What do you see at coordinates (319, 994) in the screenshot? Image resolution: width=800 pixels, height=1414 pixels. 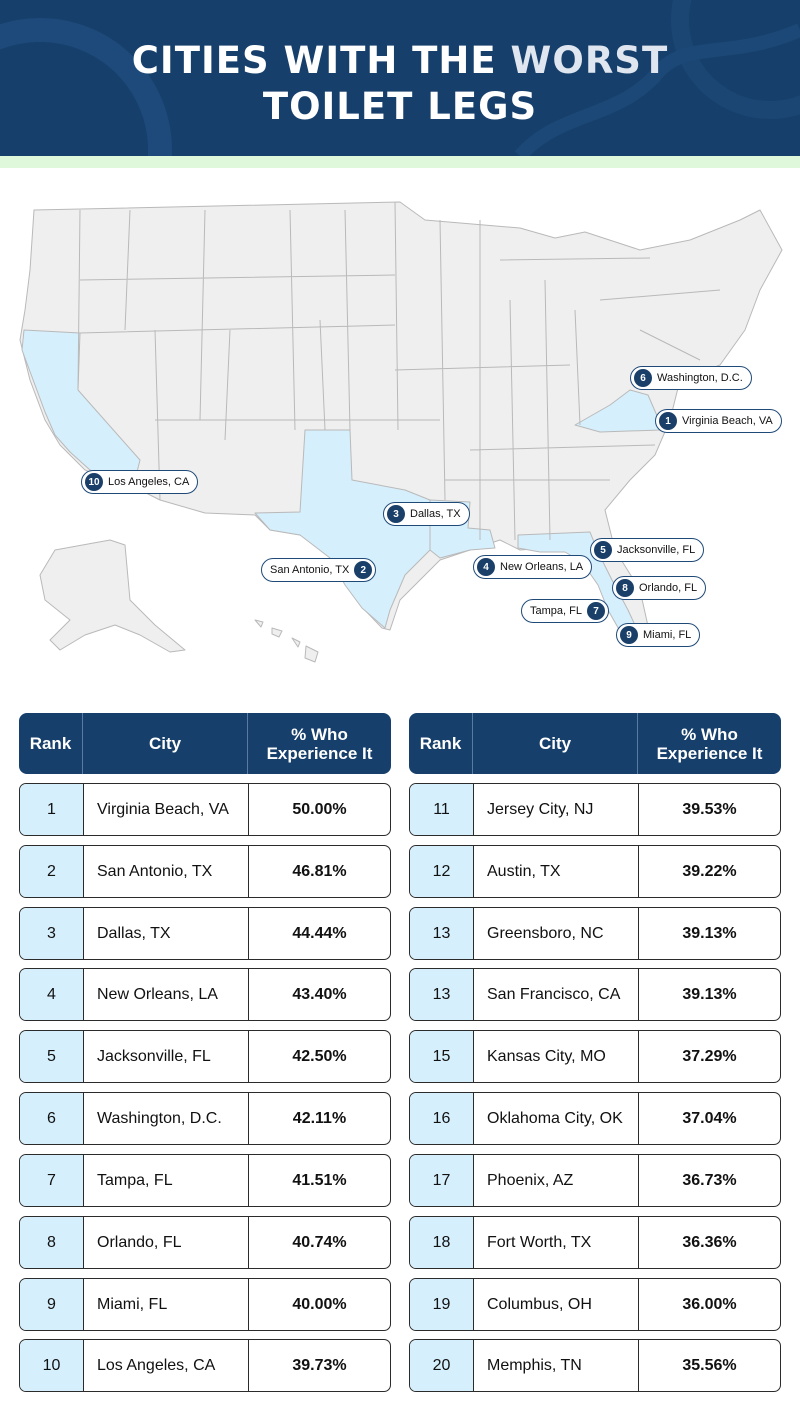 I see `cell-pct: 43.40%` at bounding box center [319, 994].